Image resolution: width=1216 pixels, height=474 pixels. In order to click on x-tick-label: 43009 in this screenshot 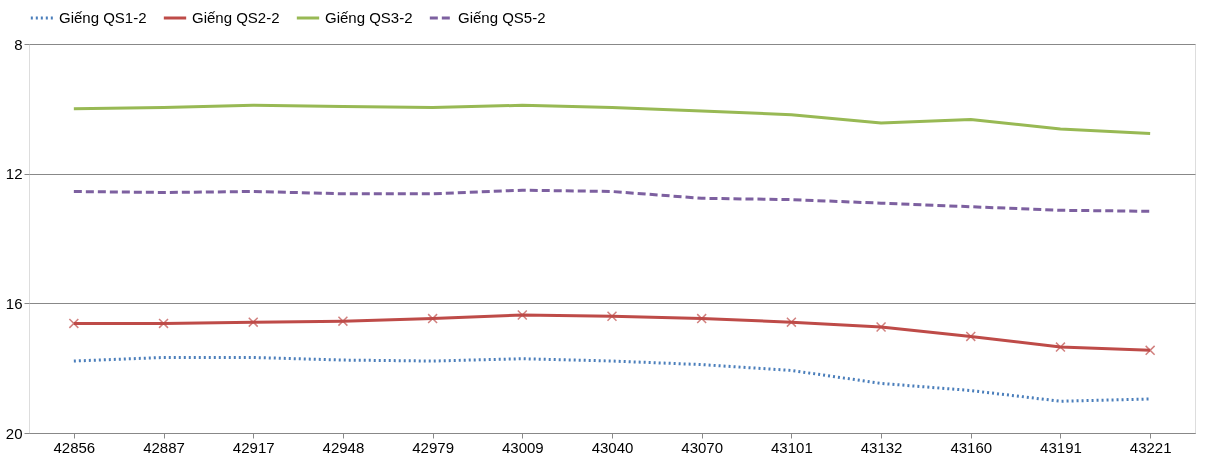, I will do `click(522, 447)`.